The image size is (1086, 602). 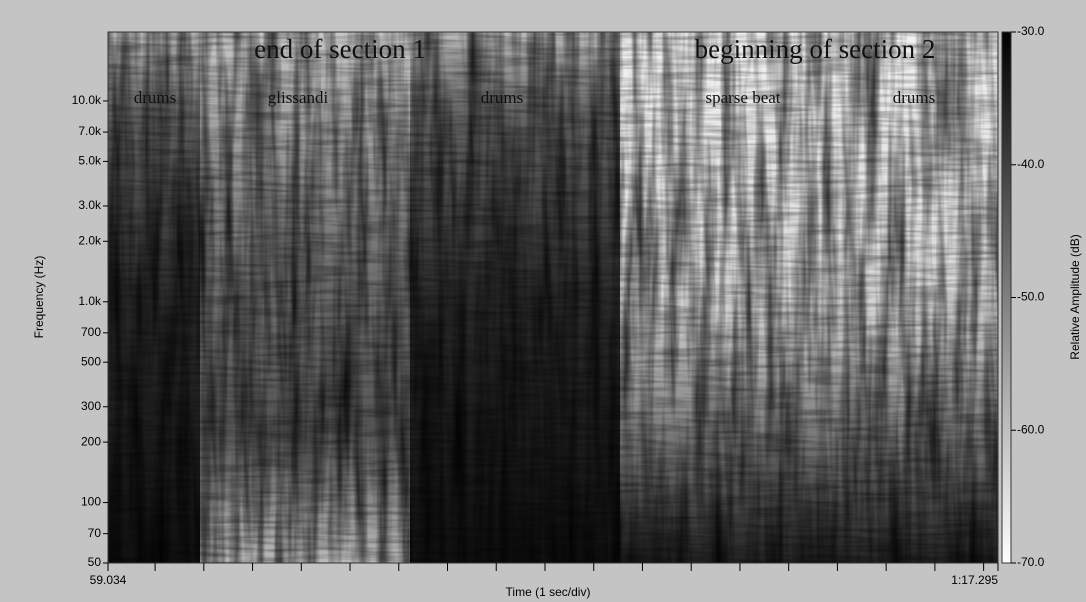 What do you see at coordinates (90, 301) in the screenshot?
I see `y-tick-label: 1.0k` at bounding box center [90, 301].